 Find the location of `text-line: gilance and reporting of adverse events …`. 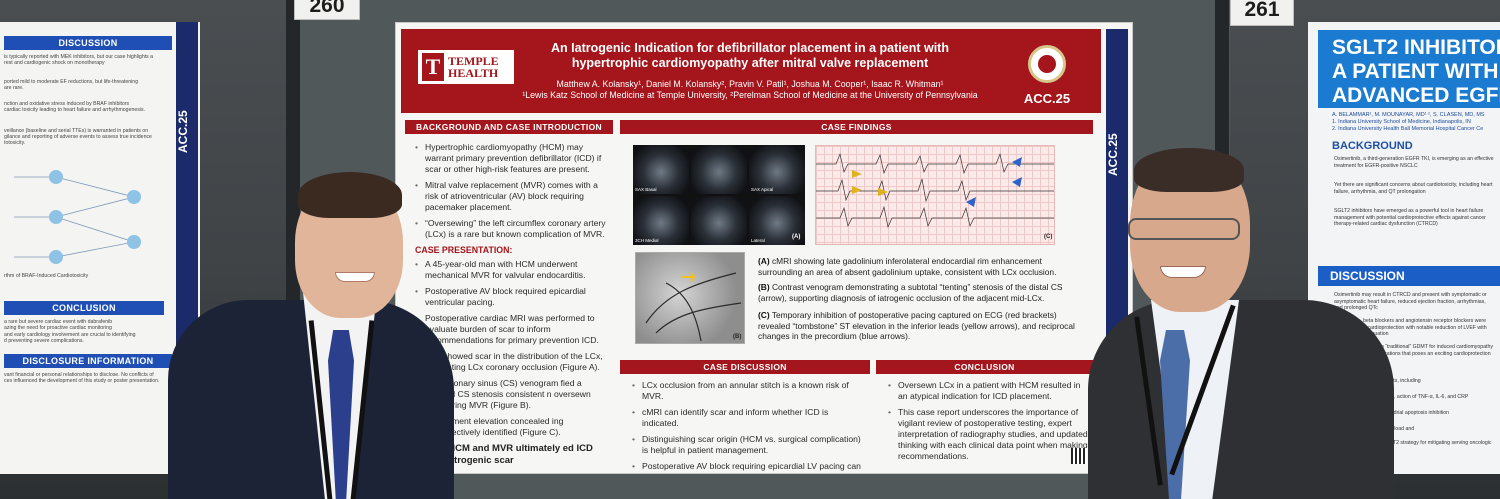

text-line: gilance and reporting of adverse events … is located at coordinates (78, 137).